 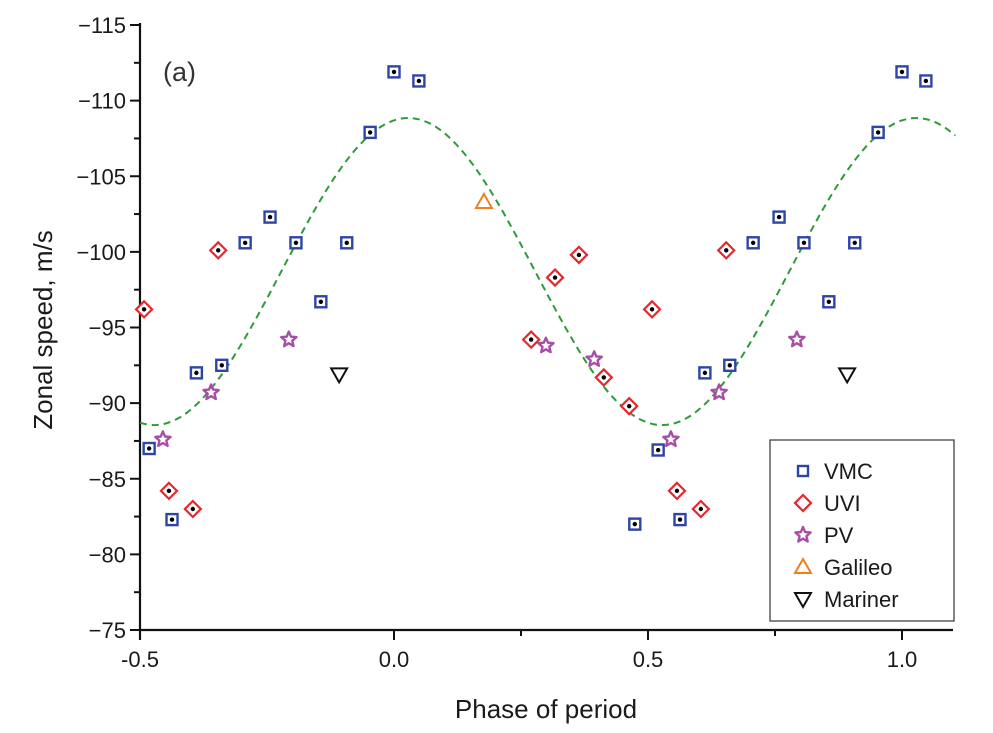 What do you see at coordinates (842, 503) in the screenshot?
I see `legend-label: UVI` at bounding box center [842, 503].